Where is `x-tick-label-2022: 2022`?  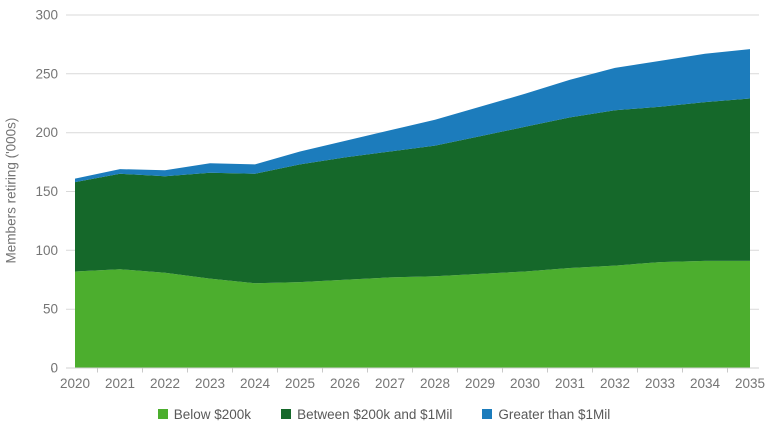
x-tick-label-2022: 2022 is located at coordinates (165, 383).